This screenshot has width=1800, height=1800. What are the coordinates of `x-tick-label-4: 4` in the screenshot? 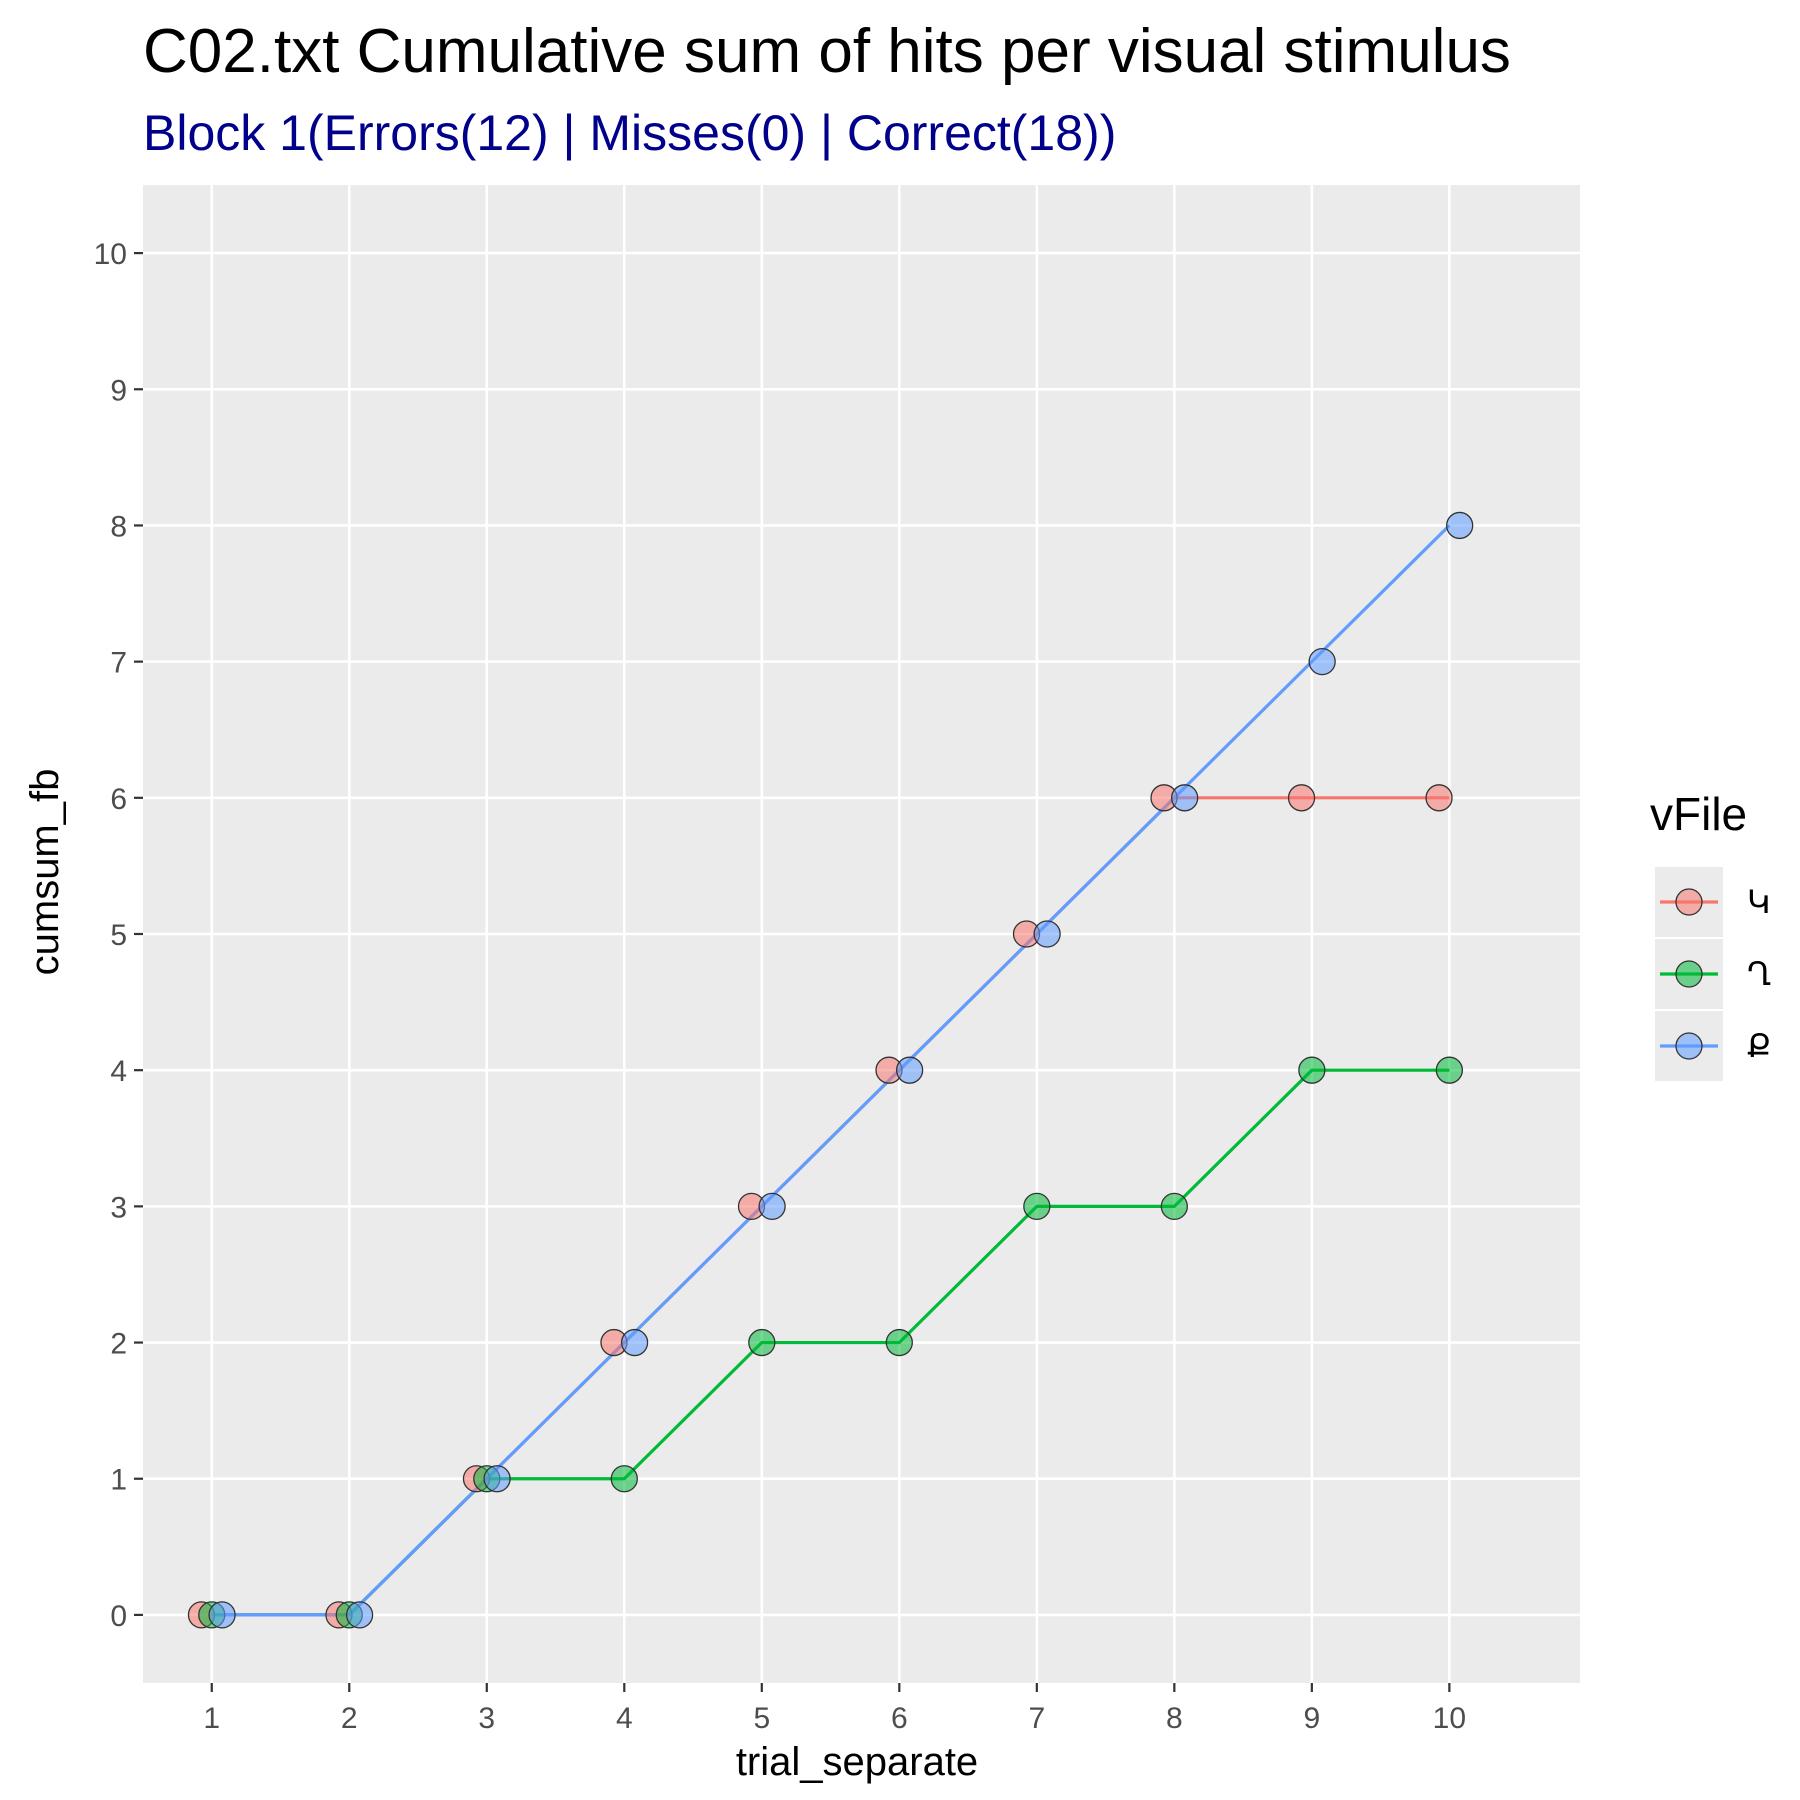 It's located at (624, 1718).